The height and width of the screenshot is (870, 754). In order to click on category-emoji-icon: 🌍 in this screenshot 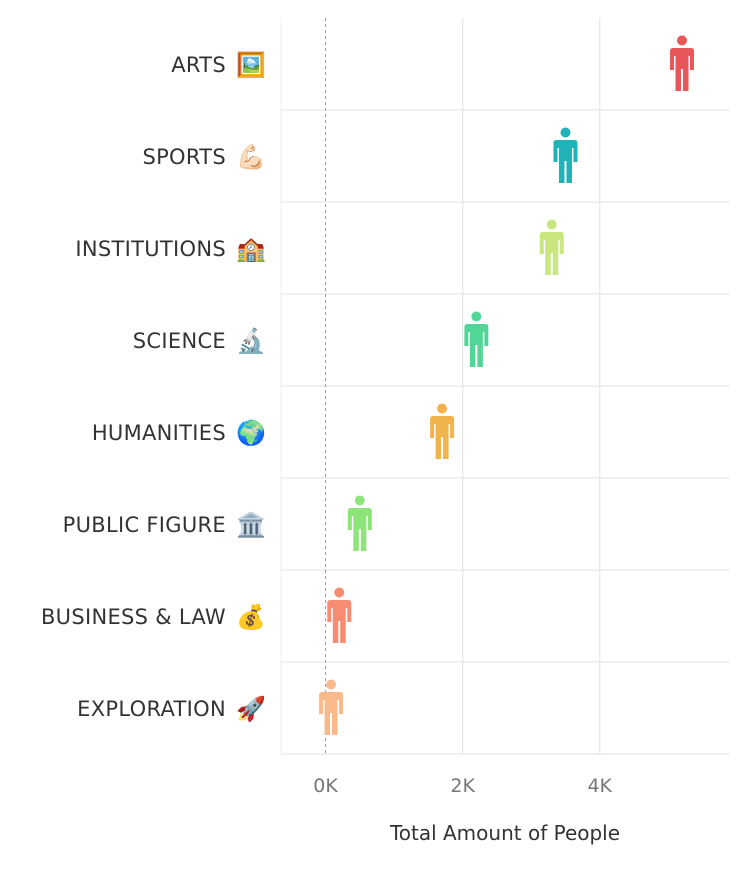, I will do `click(251, 433)`.